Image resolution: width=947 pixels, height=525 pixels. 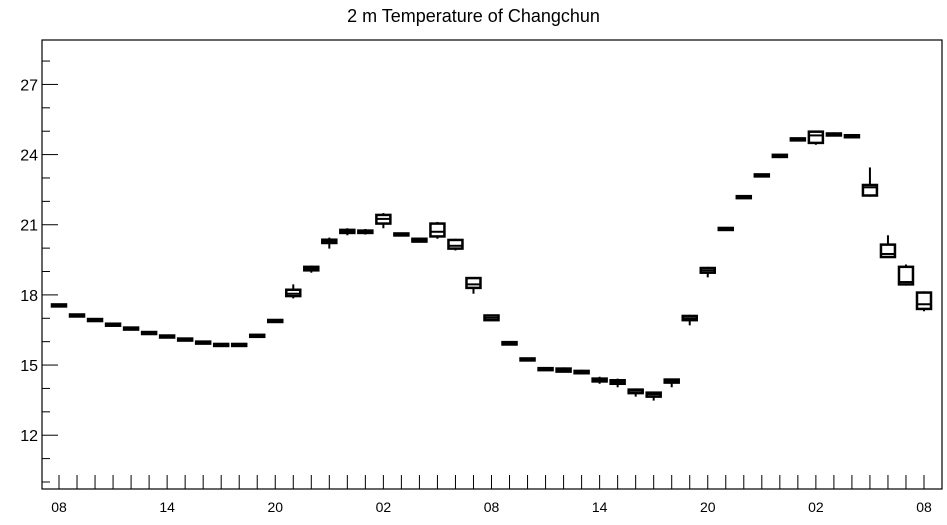 What do you see at coordinates (29, 296) in the screenshot?
I see `y-tick-label: 18` at bounding box center [29, 296].